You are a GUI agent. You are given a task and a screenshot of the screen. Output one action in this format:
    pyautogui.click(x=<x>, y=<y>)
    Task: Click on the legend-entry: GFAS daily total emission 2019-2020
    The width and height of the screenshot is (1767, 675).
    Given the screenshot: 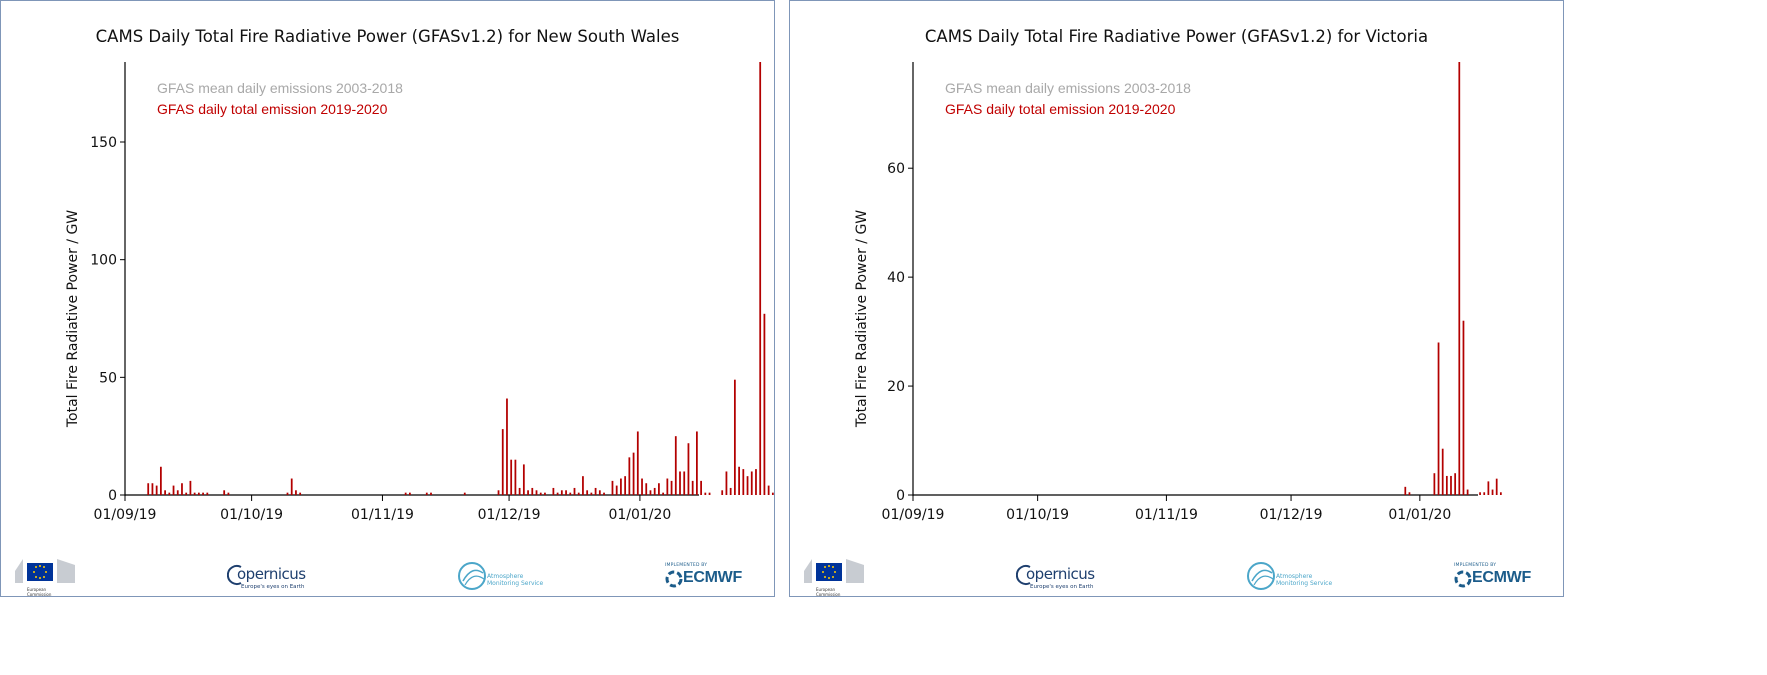 What is the action you would take?
    pyautogui.click(x=1060, y=109)
    